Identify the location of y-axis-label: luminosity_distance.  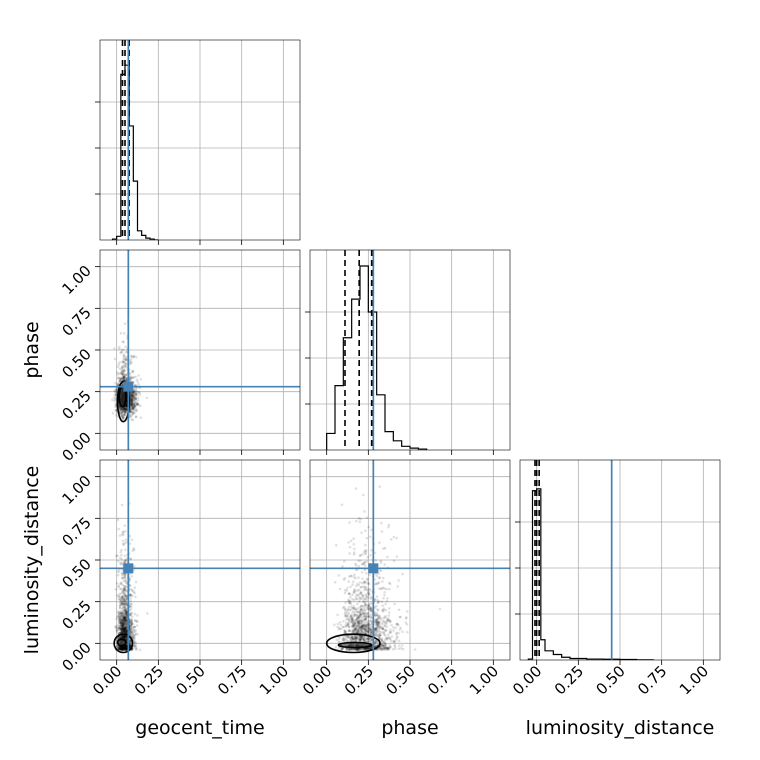
(32, 560).